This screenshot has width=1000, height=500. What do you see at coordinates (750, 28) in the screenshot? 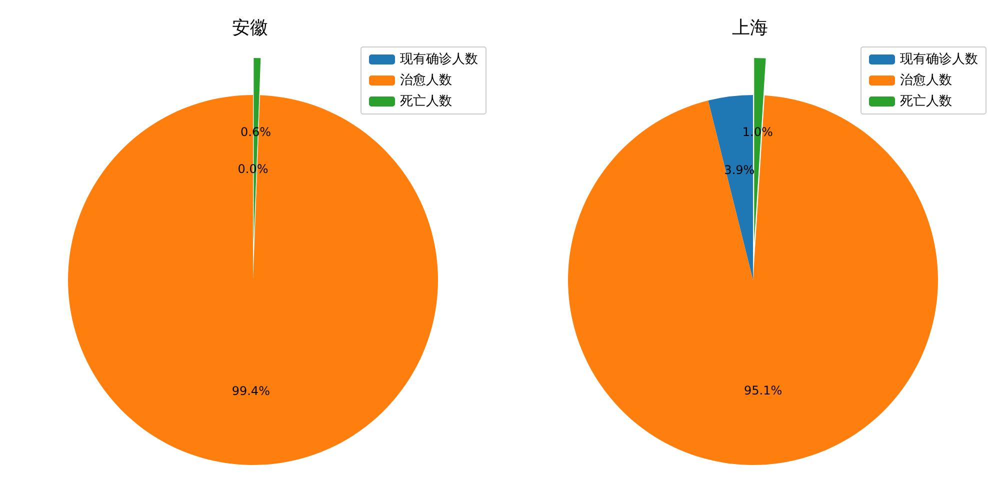
I see `chart-title: 上海` at bounding box center [750, 28].